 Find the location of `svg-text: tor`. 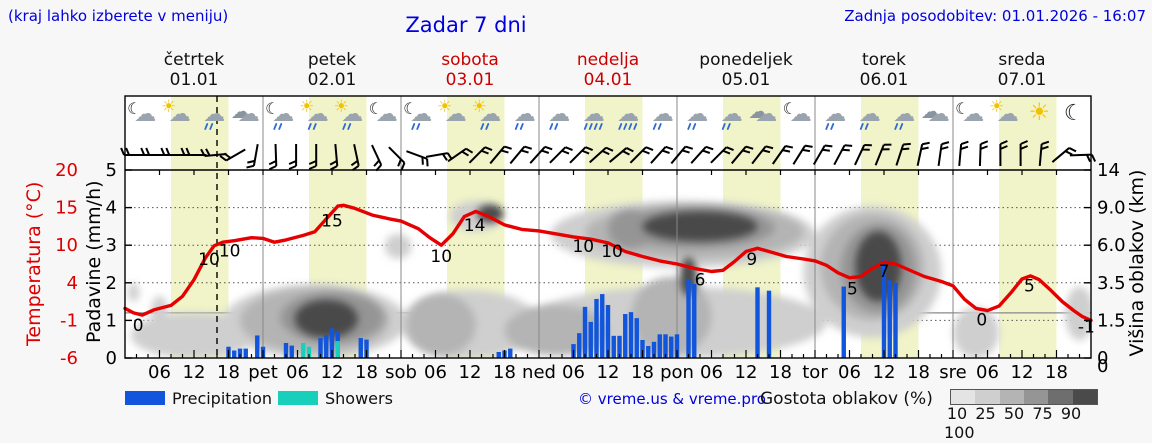

svg-text: tor is located at coordinates (815, 372).